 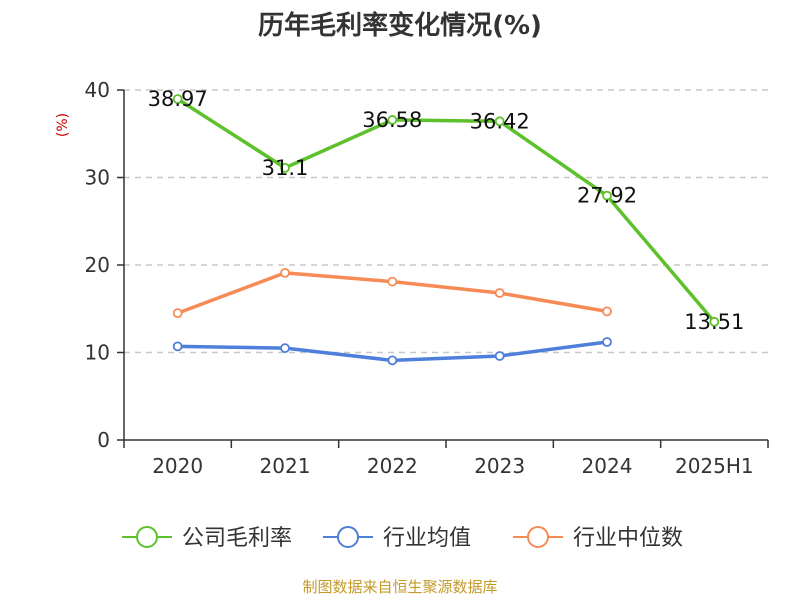 What do you see at coordinates (285, 466) in the screenshot?
I see `x-tick-label: 2021` at bounding box center [285, 466].